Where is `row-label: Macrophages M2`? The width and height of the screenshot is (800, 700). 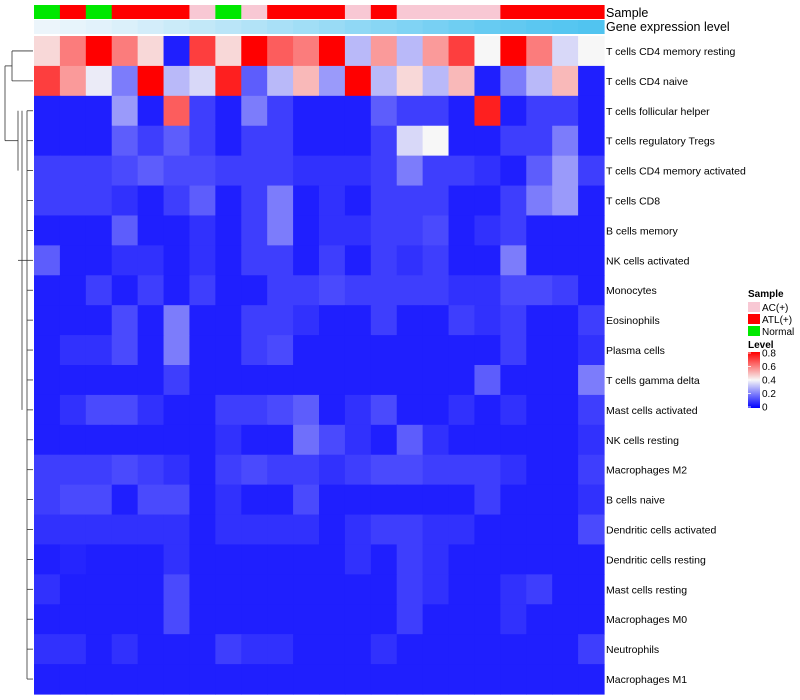
row-label: Macrophages M2 is located at coordinates (646, 471).